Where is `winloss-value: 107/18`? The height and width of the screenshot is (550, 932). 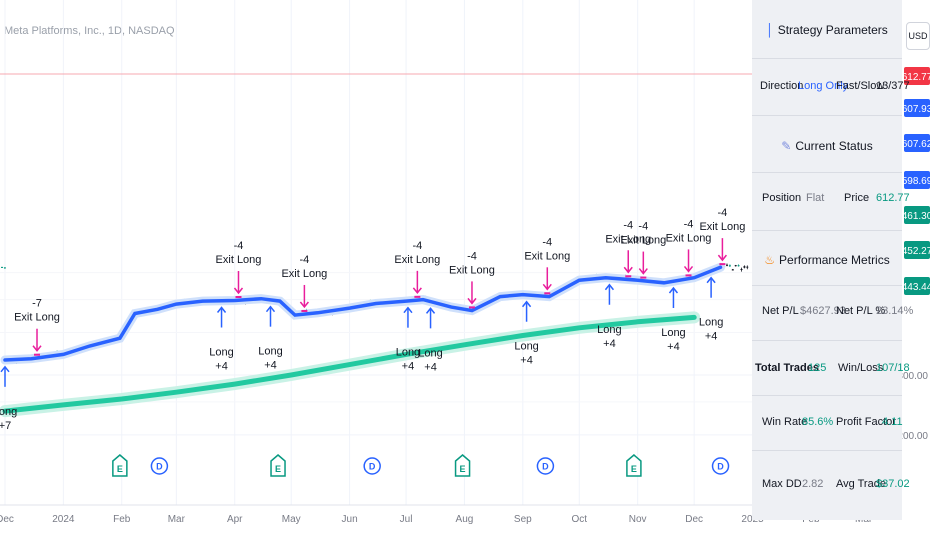
winloss-value: 107/18 is located at coordinates (893, 368).